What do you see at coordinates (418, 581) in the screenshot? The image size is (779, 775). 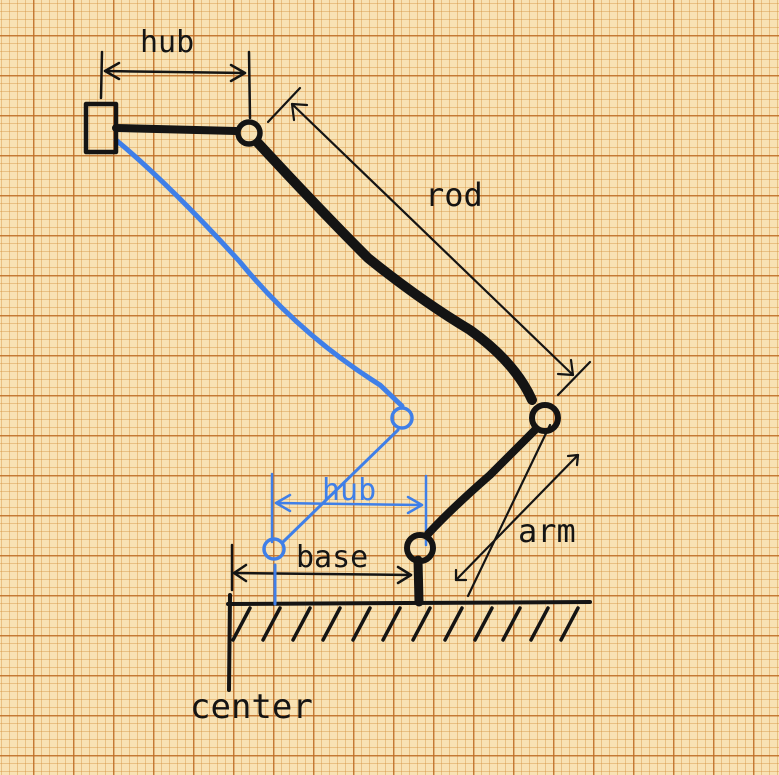 I see `post` at bounding box center [418, 581].